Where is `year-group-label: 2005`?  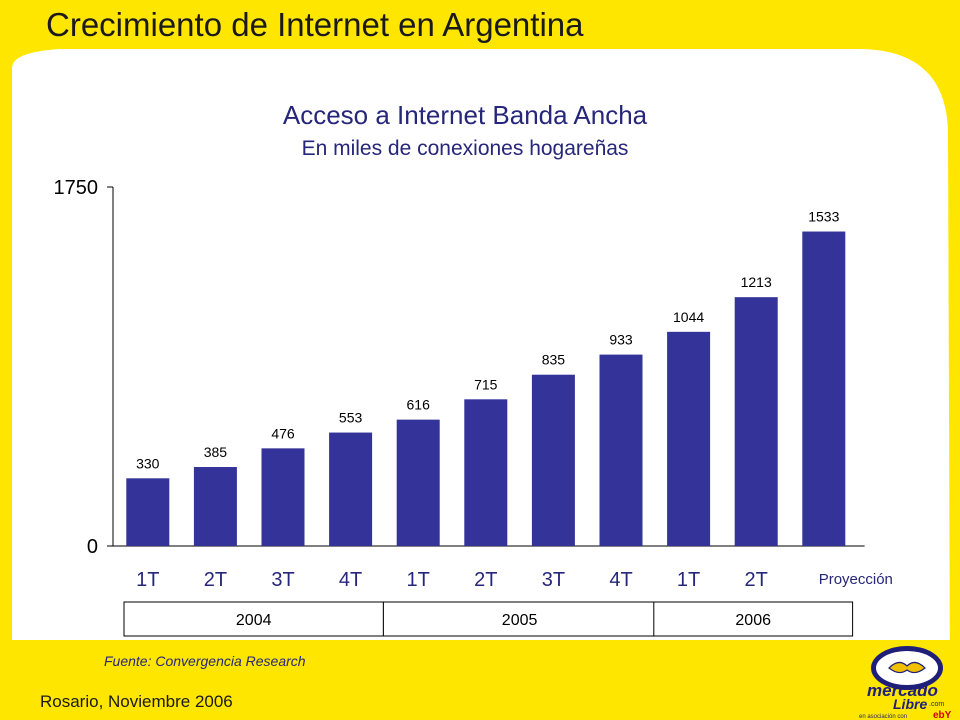 year-group-label: 2005 is located at coordinates (520, 620).